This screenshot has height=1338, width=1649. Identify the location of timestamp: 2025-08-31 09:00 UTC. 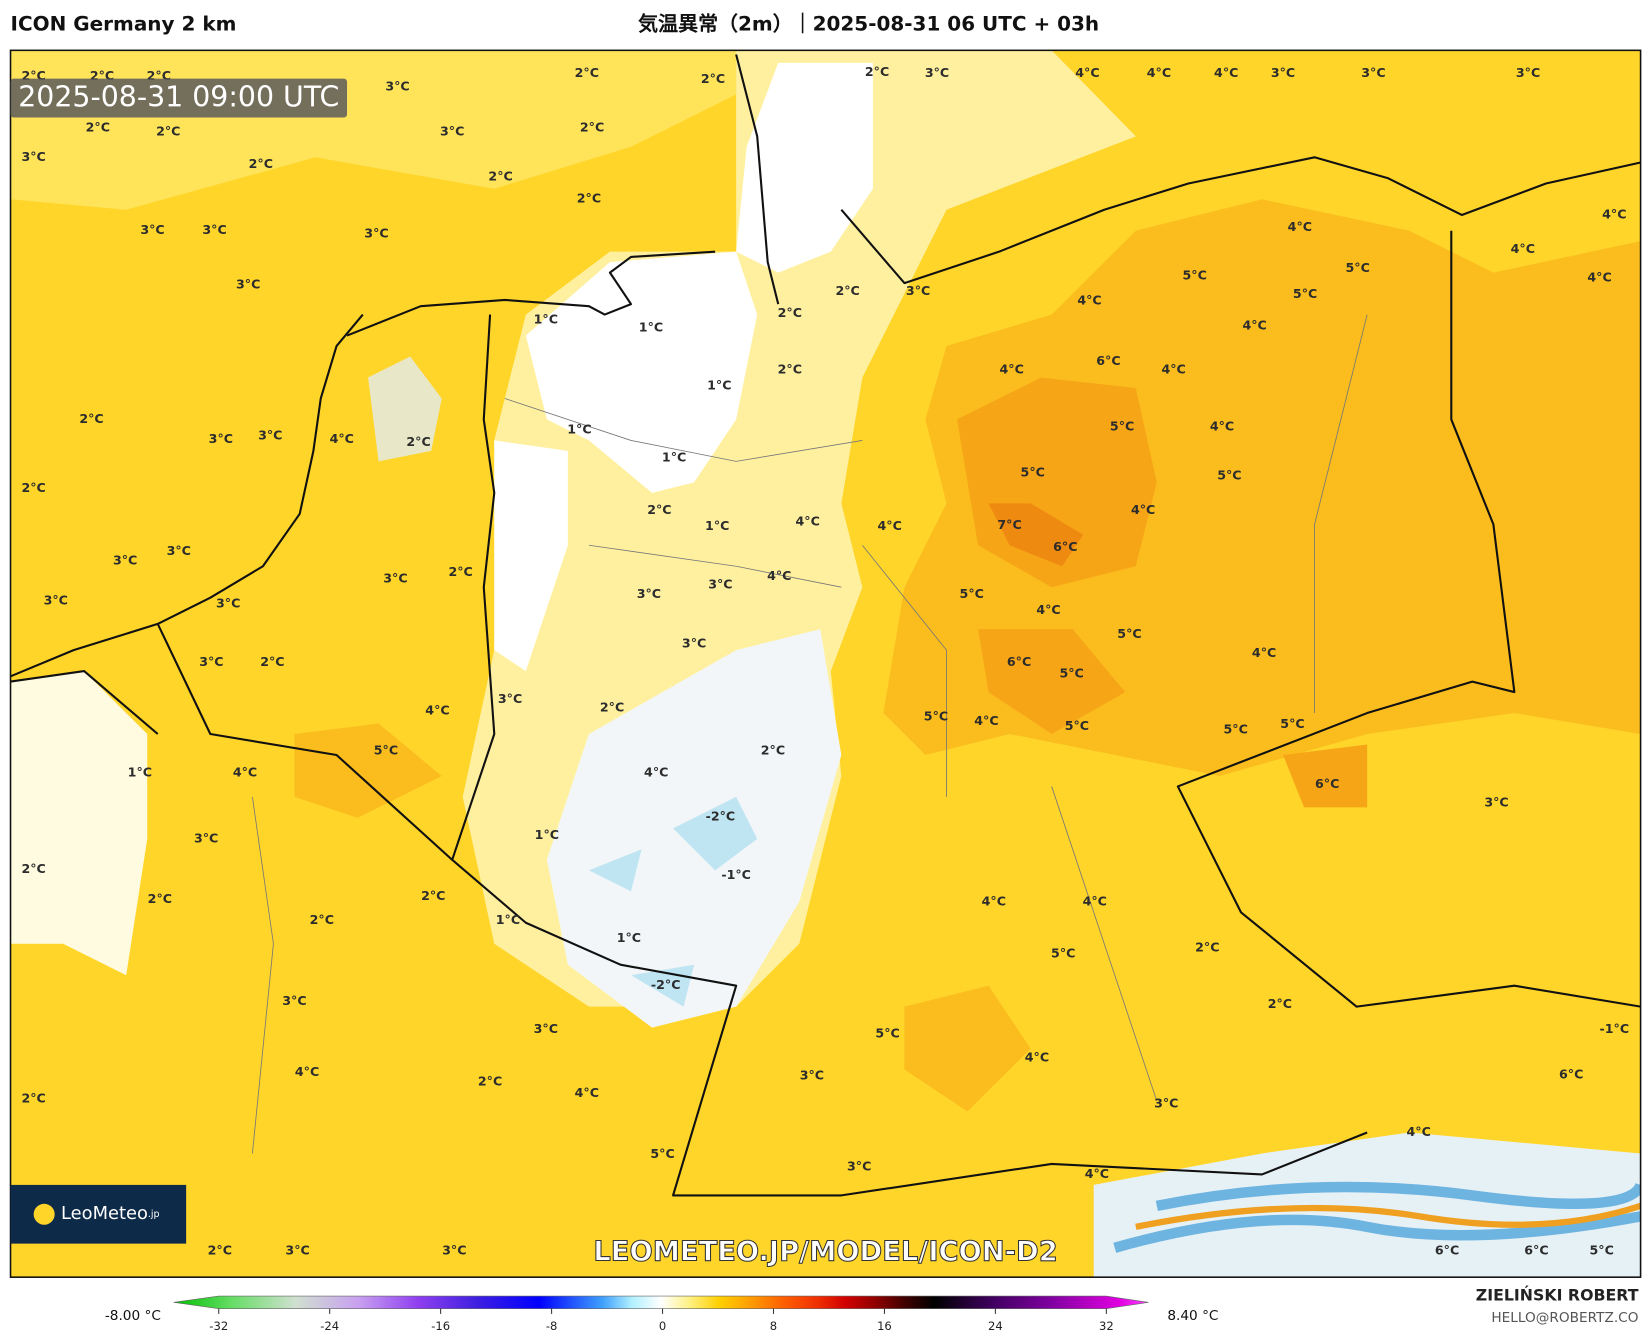
(178, 97).